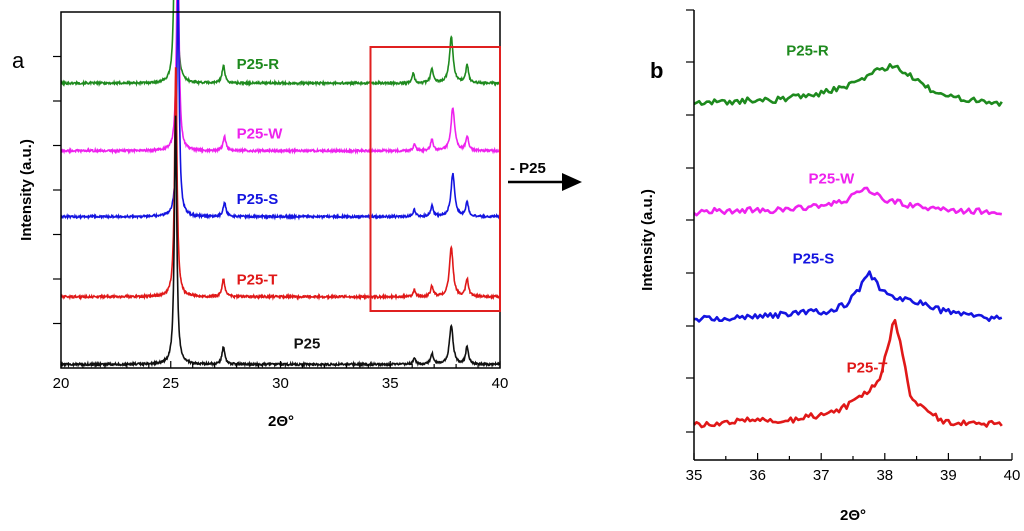 The image size is (1024, 531). Describe the element at coordinates (258, 199) in the screenshot. I see `panel-a-label-p25-s: P25-S` at that location.